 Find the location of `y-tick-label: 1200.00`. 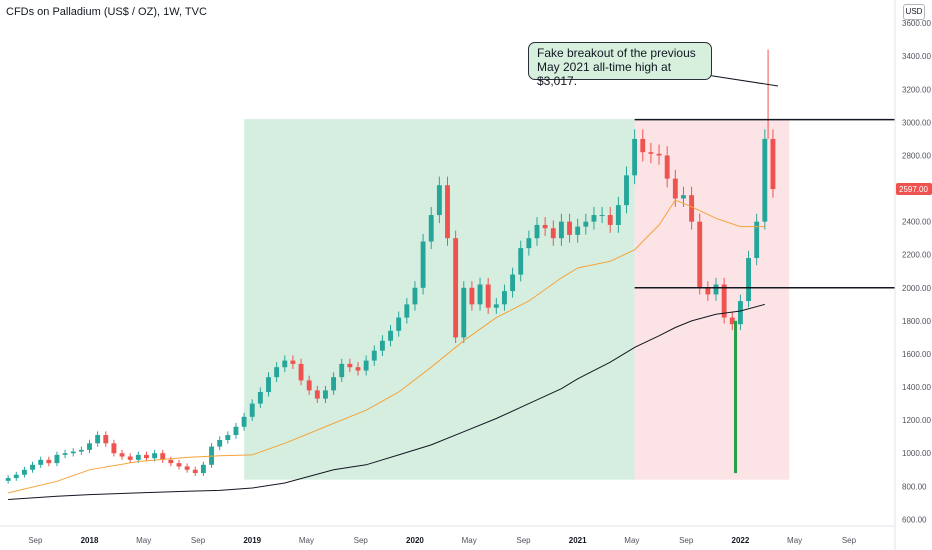

y-tick-label: 1200.00 is located at coordinates (916, 420).